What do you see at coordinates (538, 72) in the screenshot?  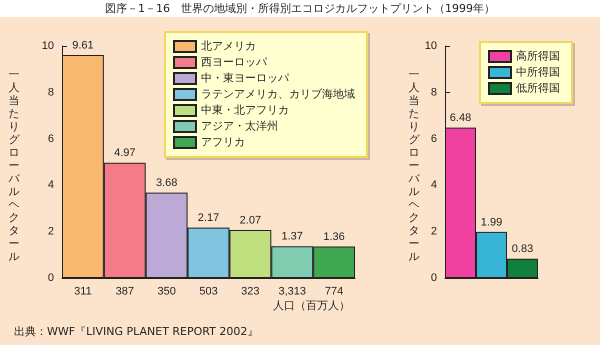 I see `legend-label: 中所得国` at bounding box center [538, 72].